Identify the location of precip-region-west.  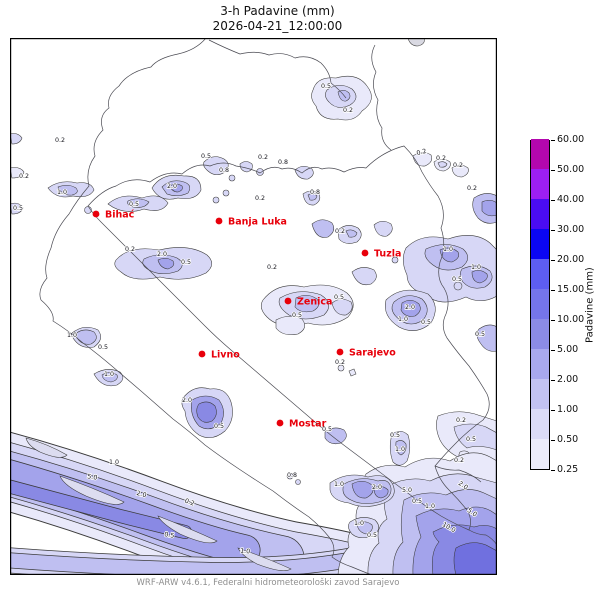
(97, 357).